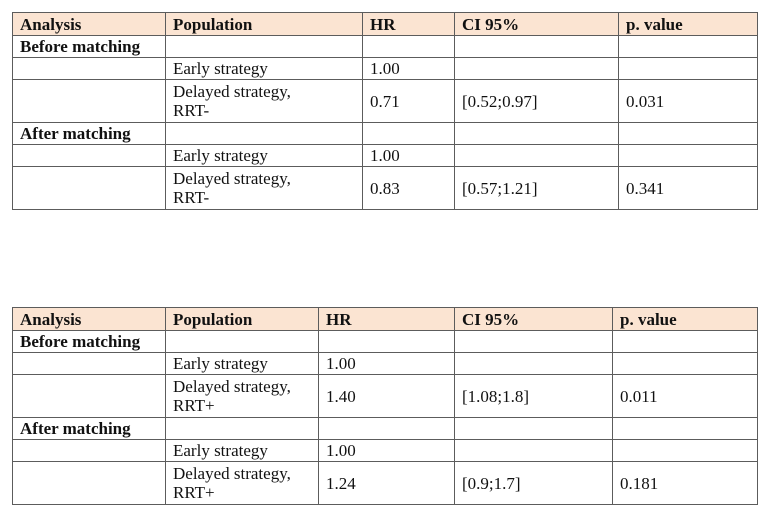  Describe the element at coordinates (688, 188) in the screenshot. I see `p-value-cell: 0.341` at that location.